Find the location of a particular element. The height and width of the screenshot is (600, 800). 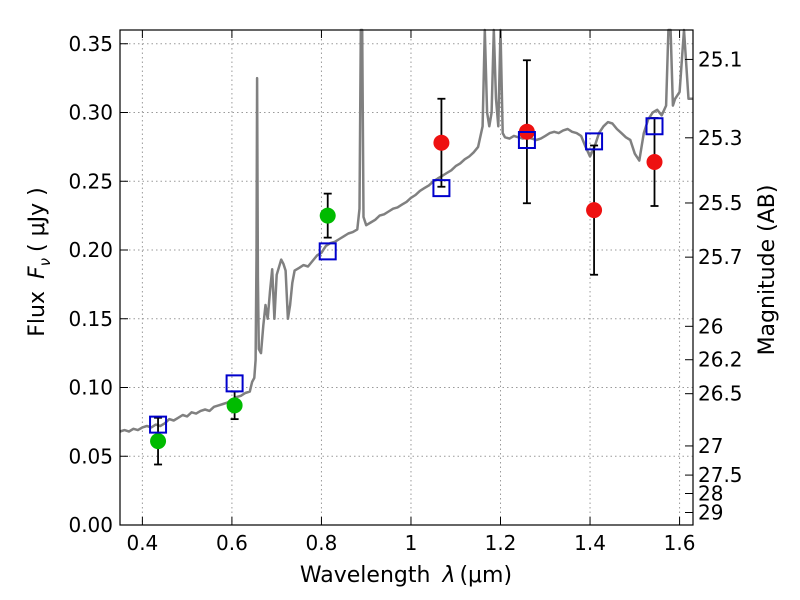

right-tick-label: 25.5 is located at coordinates (720, 203).